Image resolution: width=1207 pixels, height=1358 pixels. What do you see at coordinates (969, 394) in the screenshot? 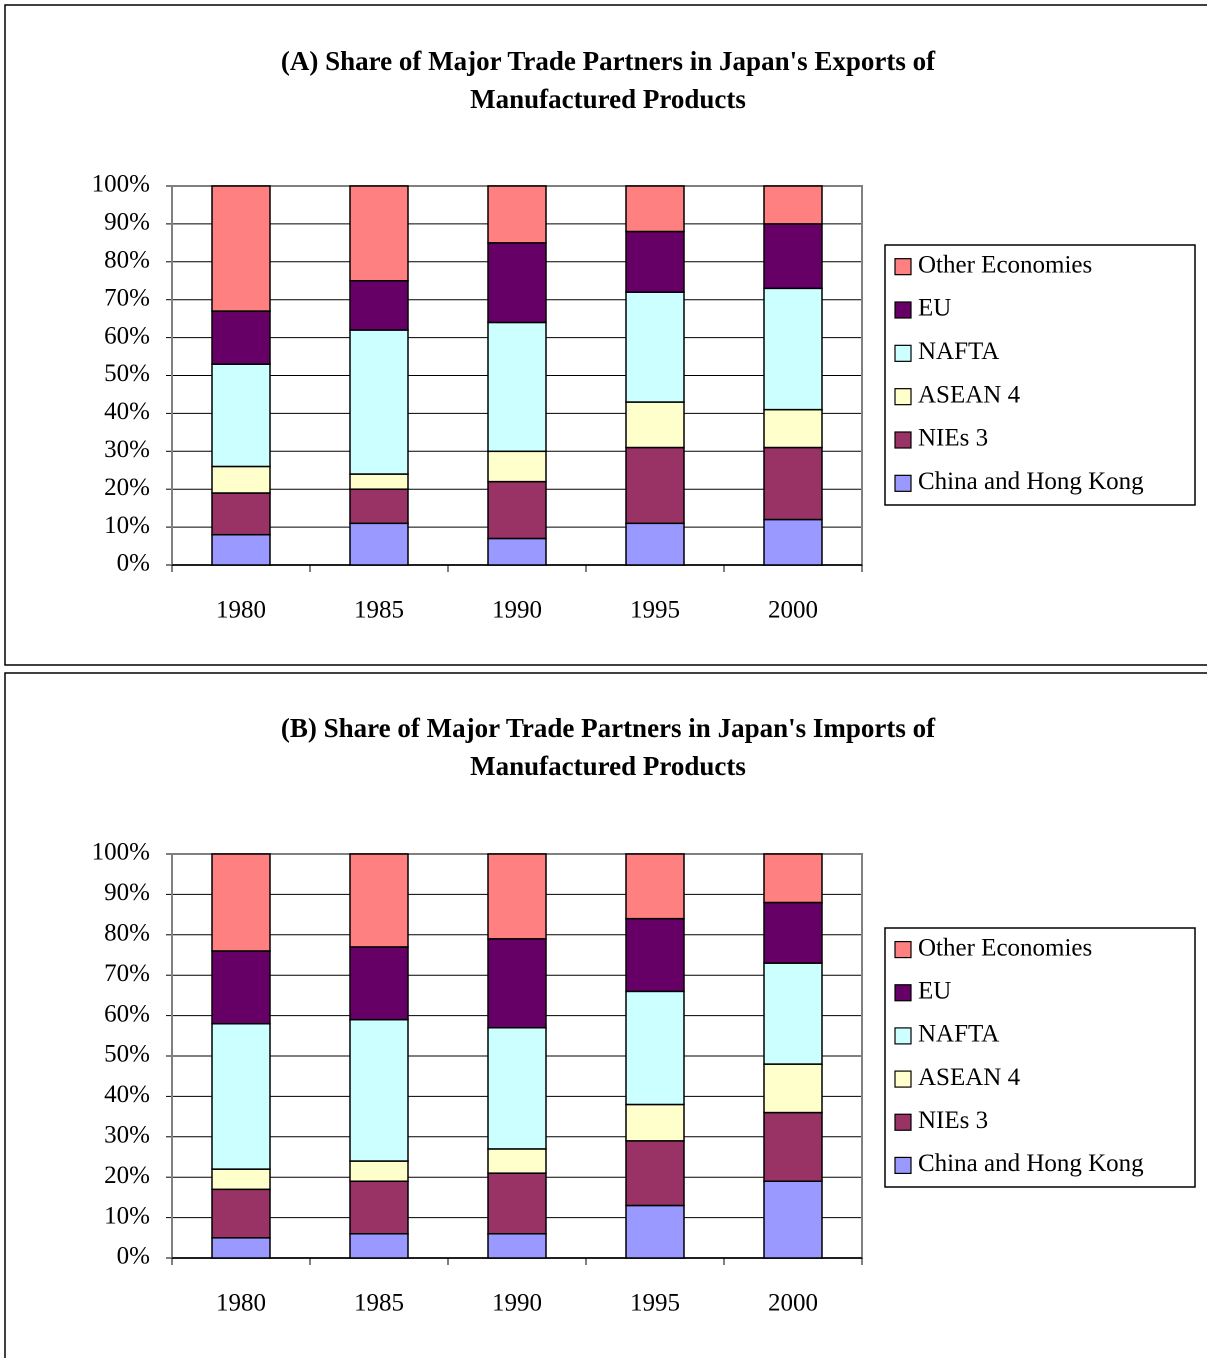
I see `legend-label: ASEAN 4` at bounding box center [969, 394].